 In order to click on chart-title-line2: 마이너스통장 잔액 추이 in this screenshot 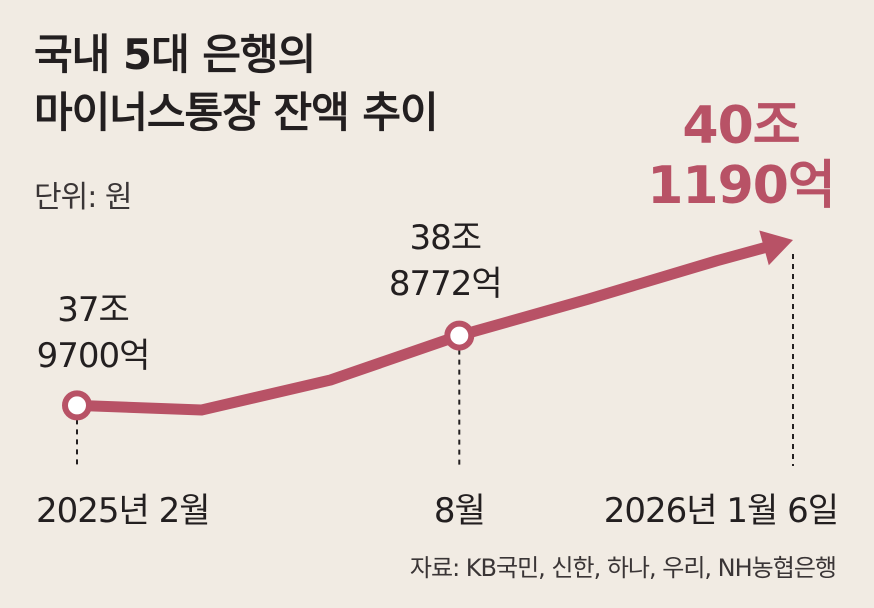, I will do `click(236, 112)`.